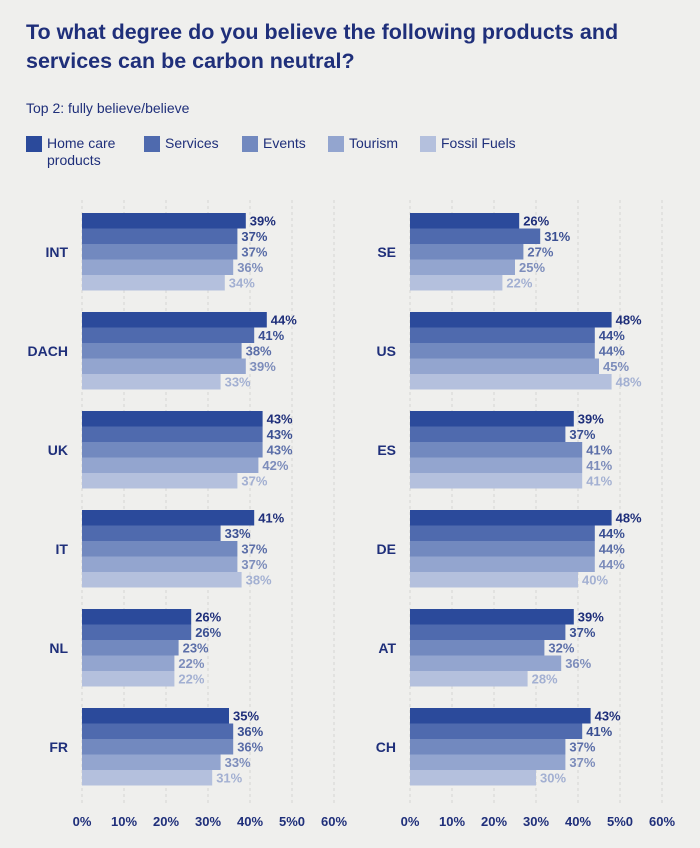 This screenshot has height=848, width=700. Describe the element at coordinates (616, 366) in the screenshot. I see `data-label: 45%` at that location.